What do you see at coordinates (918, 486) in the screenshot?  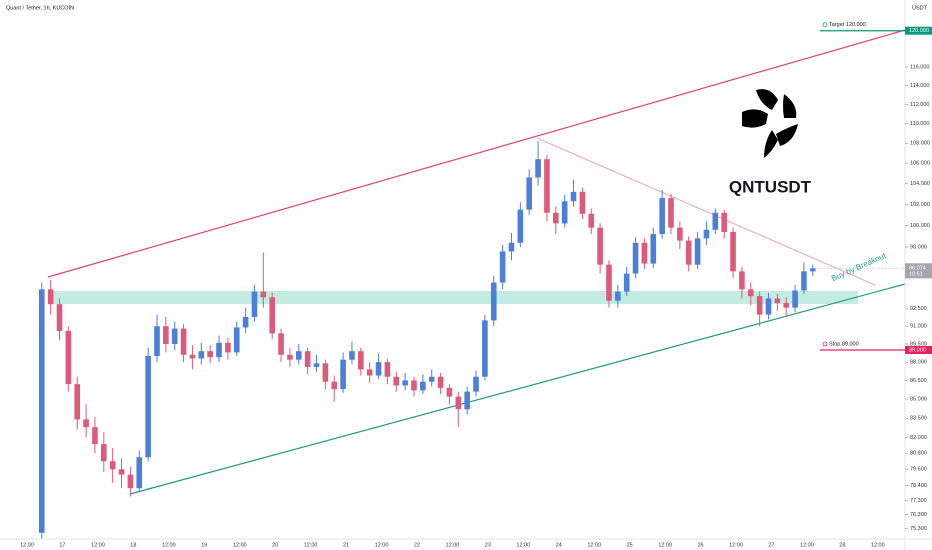 I see `y-tick-label: 78.400` at bounding box center [918, 486].